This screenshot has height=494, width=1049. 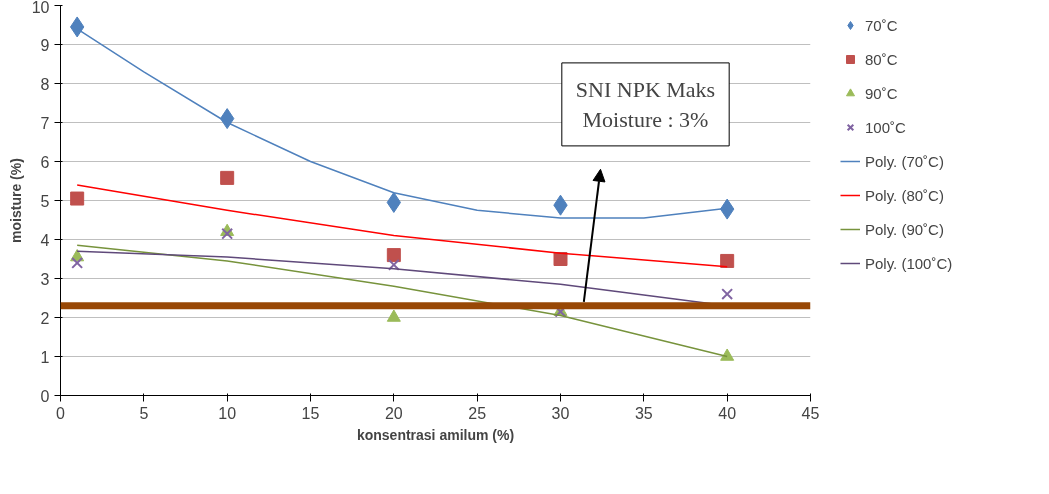 What do you see at coordinates (310, 413) in the screenshot?
I see `x-tick-label: 15` at bounding box center [310, 413].